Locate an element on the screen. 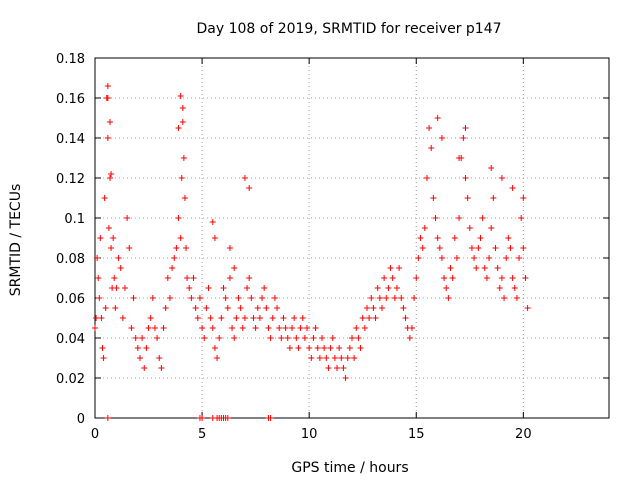 This screenshot has width=640, height=480. y-axis-label: SRMTID / TECUs is located at coordinates (16, 240).